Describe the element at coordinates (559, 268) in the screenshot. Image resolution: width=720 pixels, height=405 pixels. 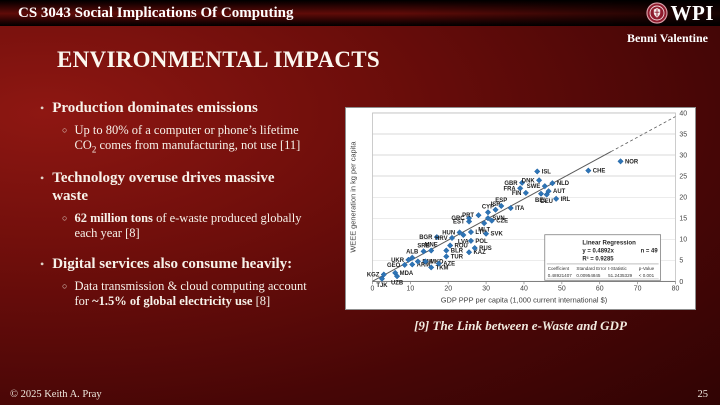
I see `regression-table-header: Coefficient` at that location.